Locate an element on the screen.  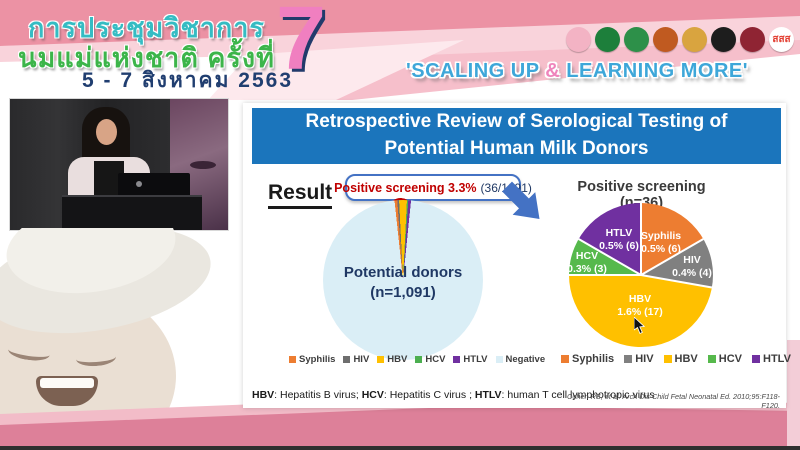
slice-name: Syphilis is located at coordinates (661, 235).